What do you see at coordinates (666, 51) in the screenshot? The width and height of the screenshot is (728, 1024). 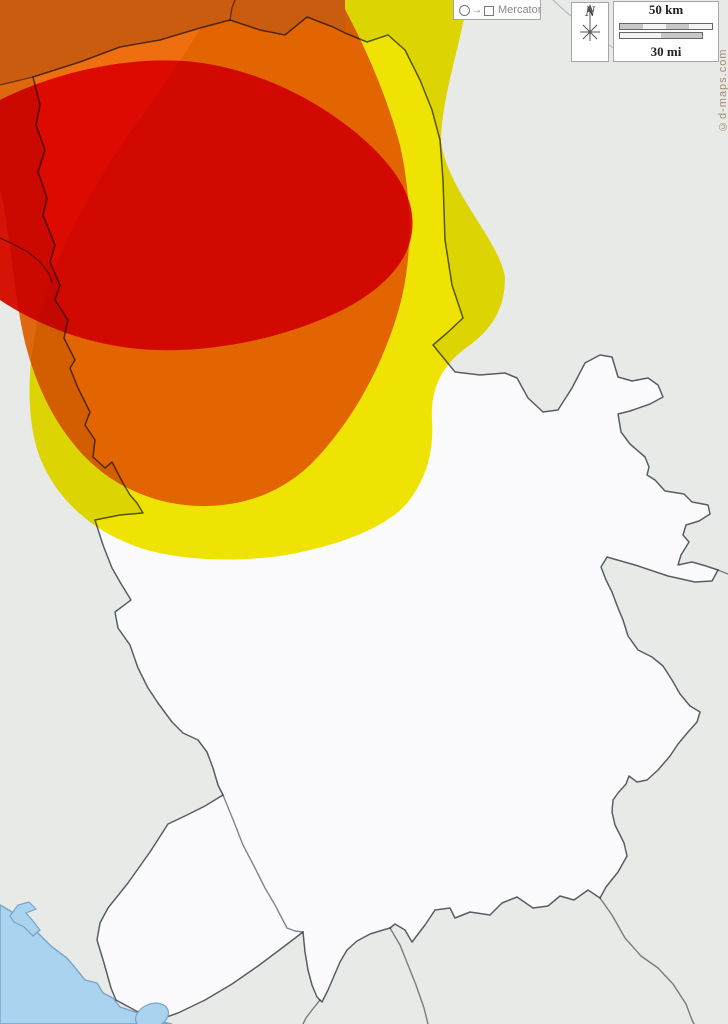 I see `scale-mi-label: 30 mi` at bounding box center [666, 51].